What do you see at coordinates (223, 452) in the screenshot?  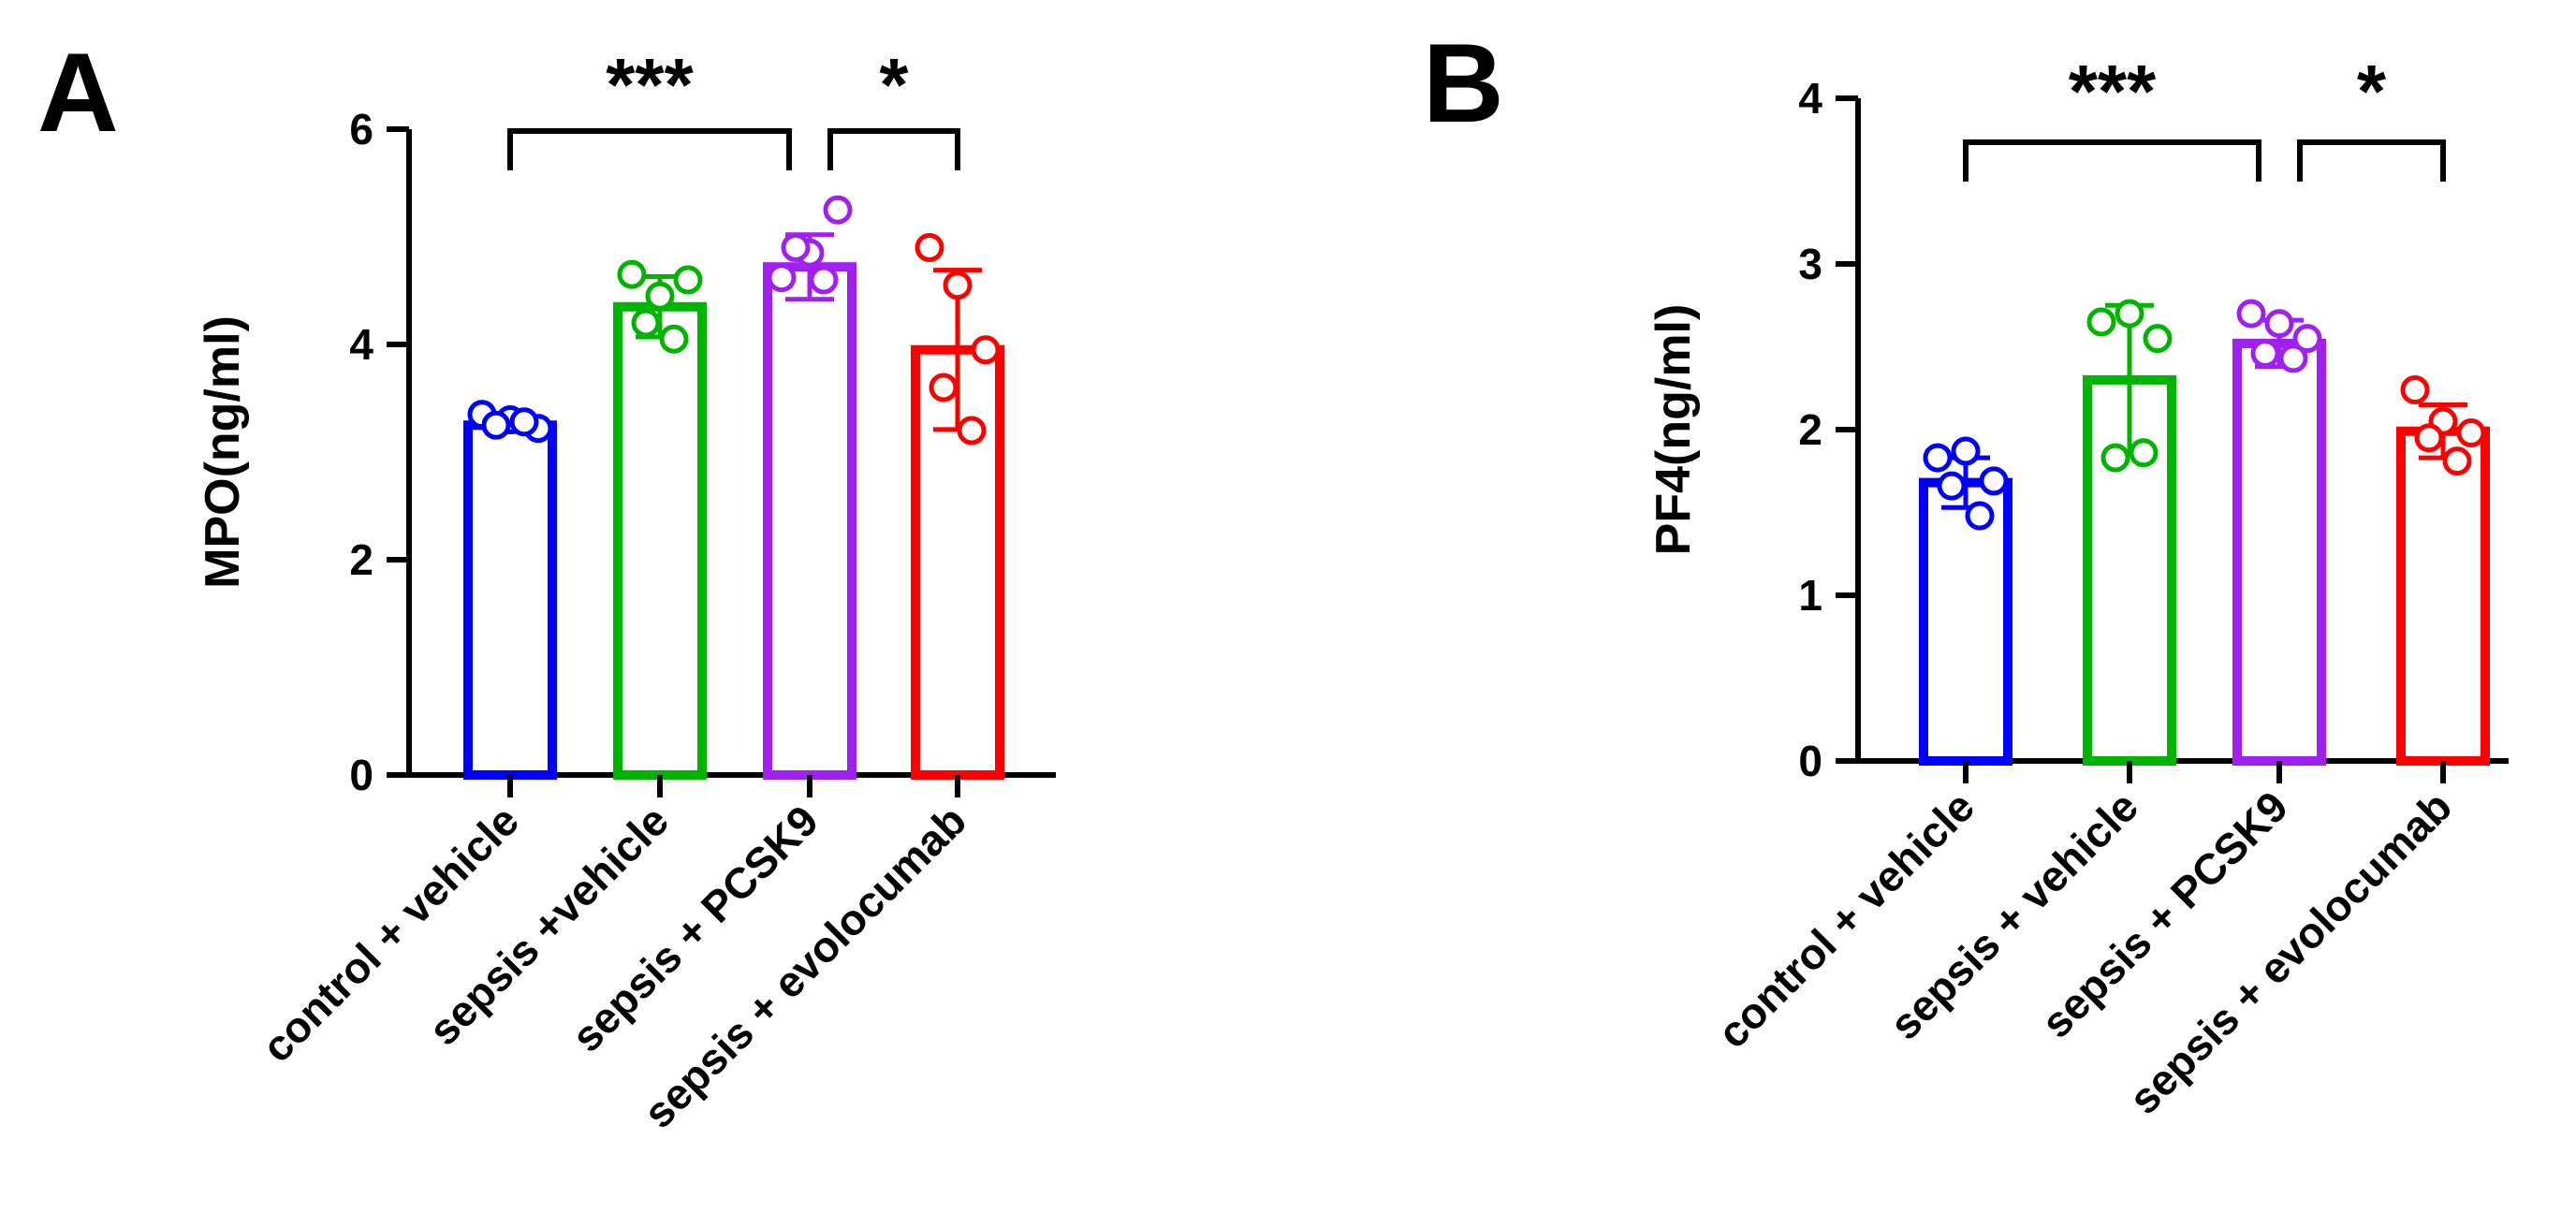 I see `y-axis-label: MPO(ng/ml)` at bounding box center [223, 452].